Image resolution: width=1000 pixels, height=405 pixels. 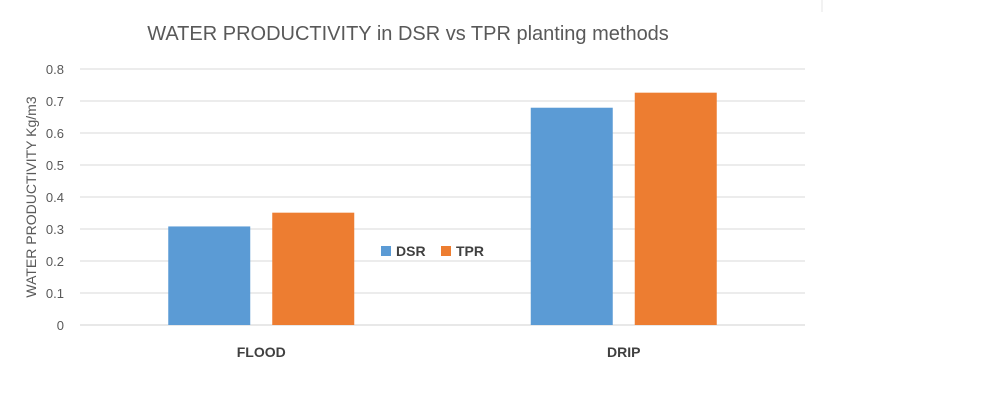 What do you see at coordinates (261, 352) in the screenshot?
I see `x-tick-label: FLOOD` at bounding box center [261, 352].